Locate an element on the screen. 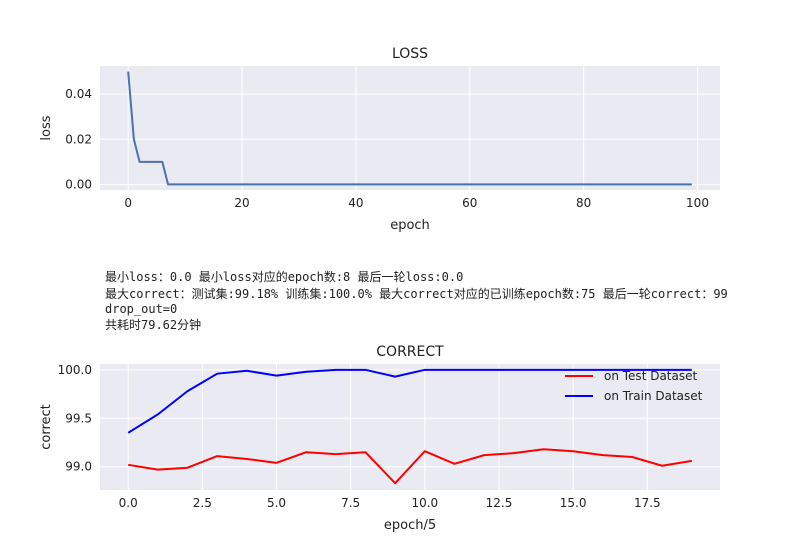  legend-label: on Test Dataset is located at coordinates (650, 376).